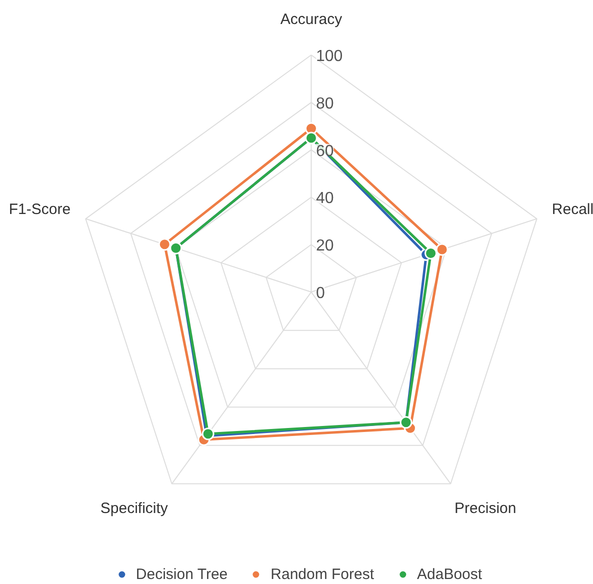 The height and width of the screenshot is (584, 593). I want to click on y-tick-label: 0, so click(320, 293).